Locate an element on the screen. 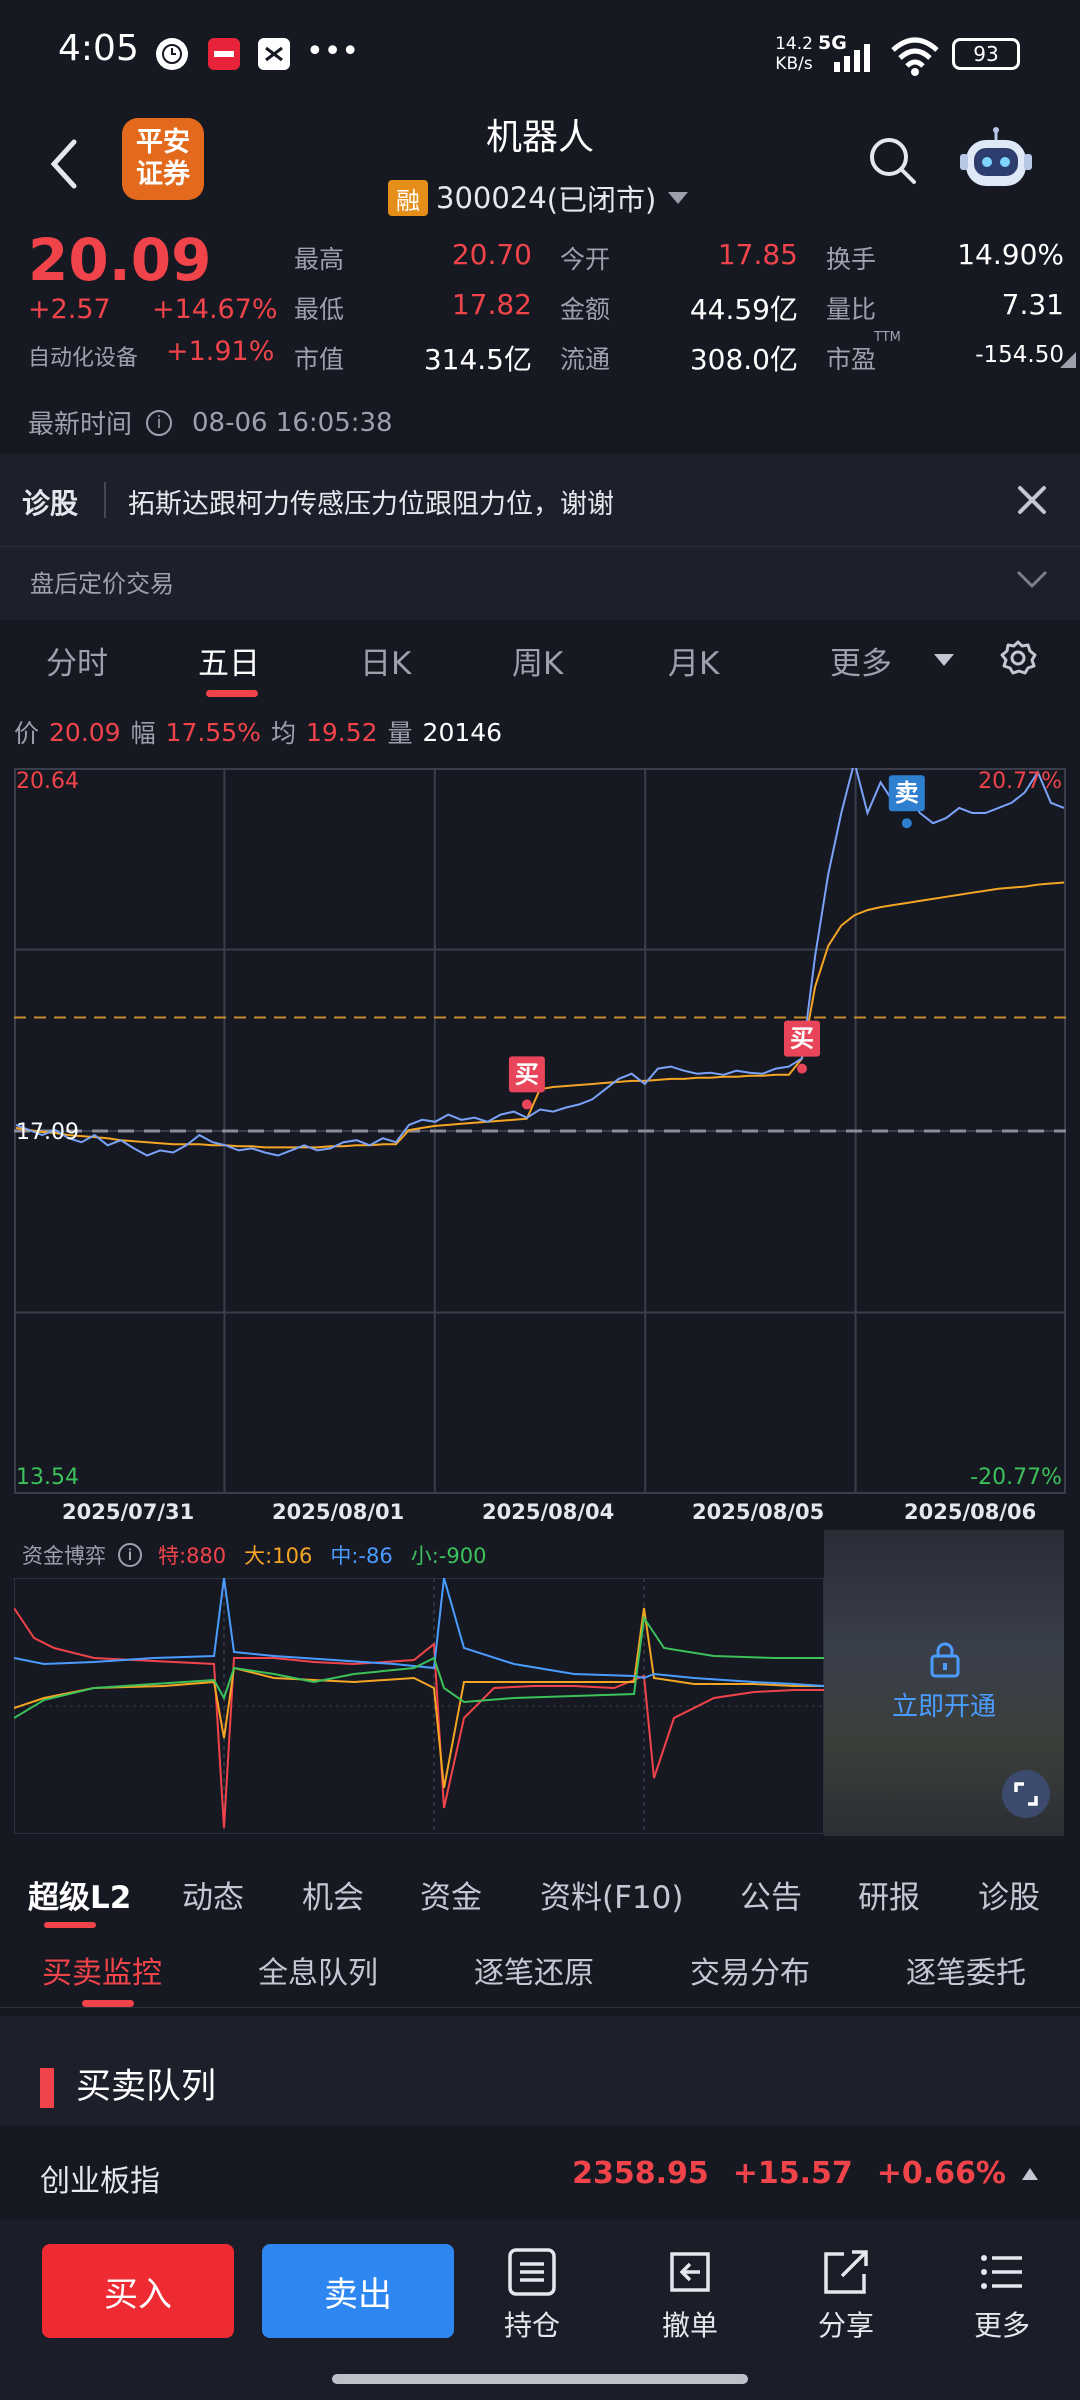  chart-period-tabs: 分时 五日 日K 周K 月K 更多 is located at coordinates (540, 662).